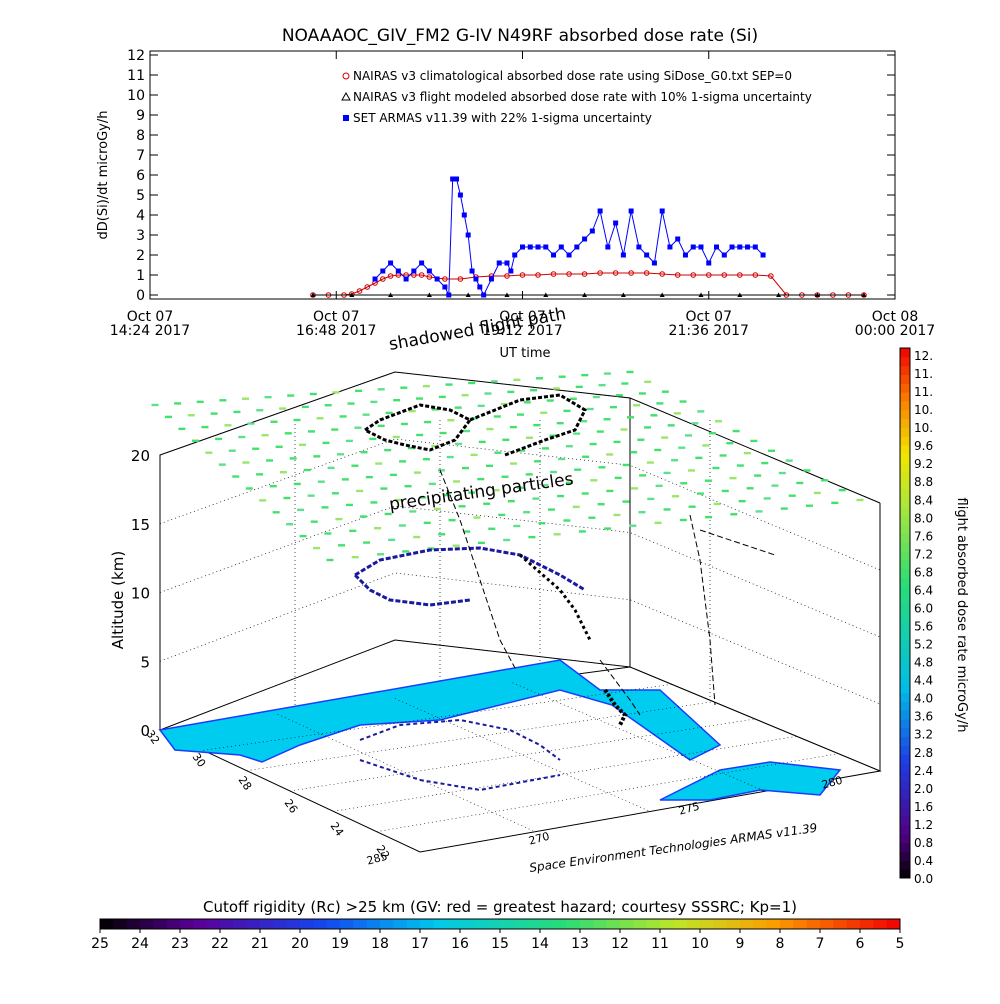 The image size is (1000, 1004). I want to click on colorbar-tick-label: 1.6, so click(923, 807).